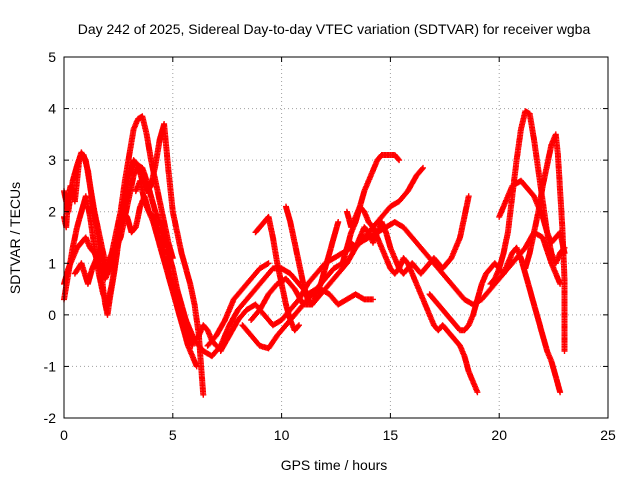  Describe the element at coordinates (412, 299) in the screenshot. I see `series-sat-m` at that location.